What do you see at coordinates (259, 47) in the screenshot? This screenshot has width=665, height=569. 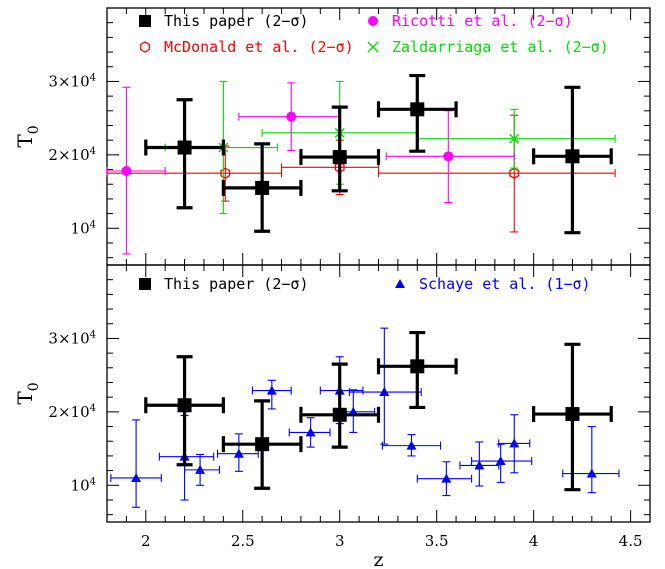 I see `legend-label: McDonald et al. (2−σ)` at bounding box center [259, 47].